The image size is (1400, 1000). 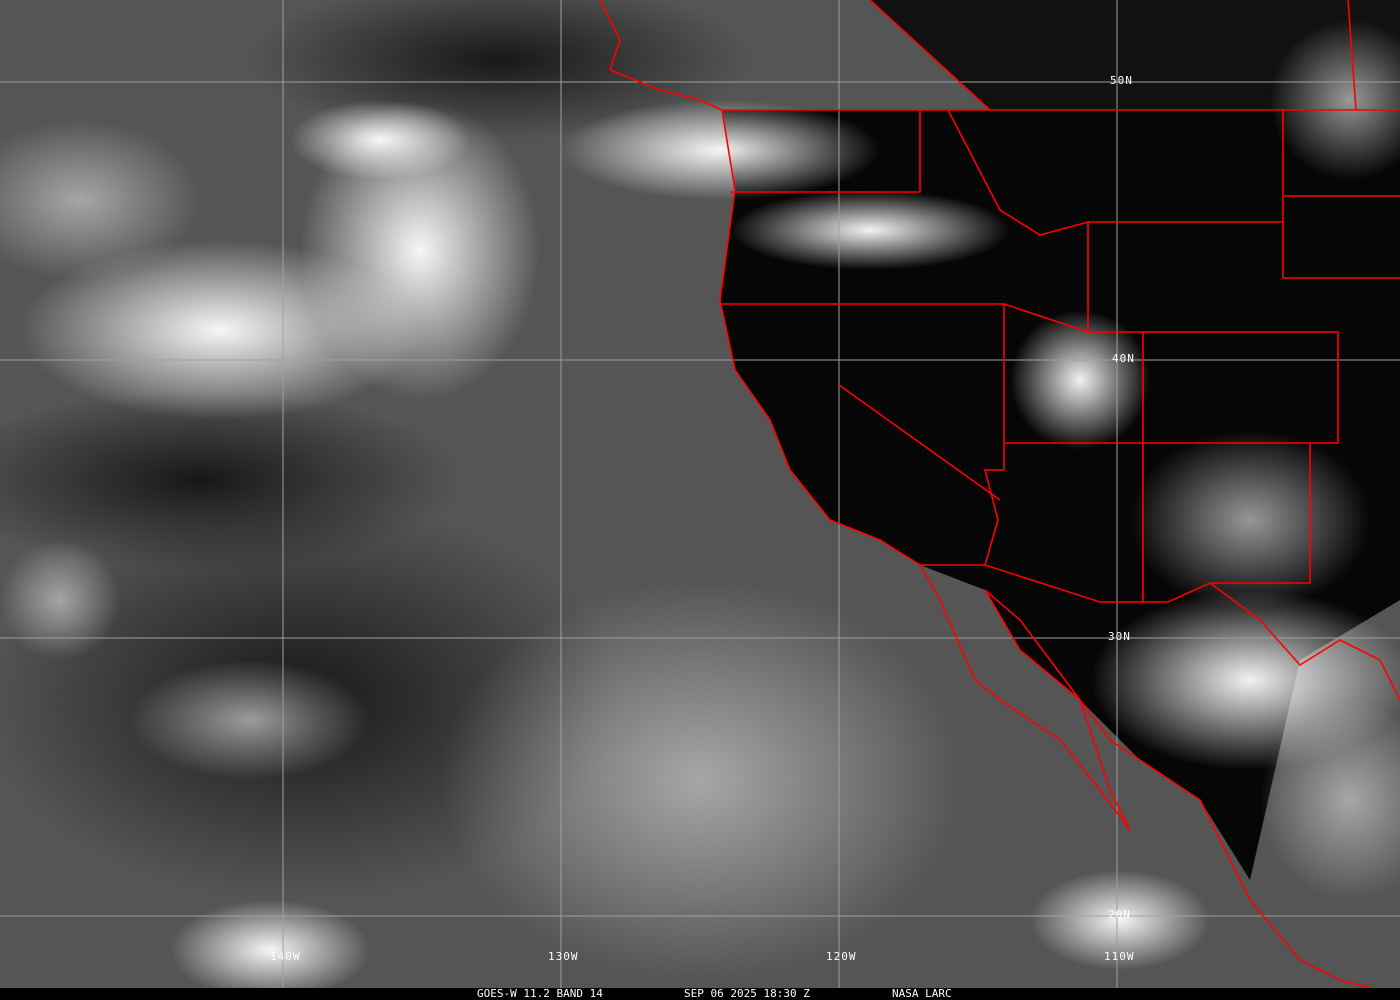 I want to click on canada-province, so click(x=1113, y=55).